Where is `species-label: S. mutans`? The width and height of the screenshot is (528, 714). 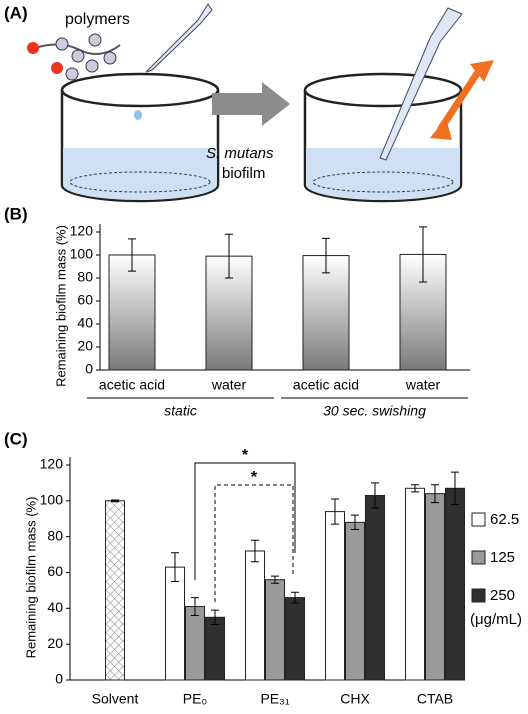 species-label: S. mutans is located at coordinates (240, 153).